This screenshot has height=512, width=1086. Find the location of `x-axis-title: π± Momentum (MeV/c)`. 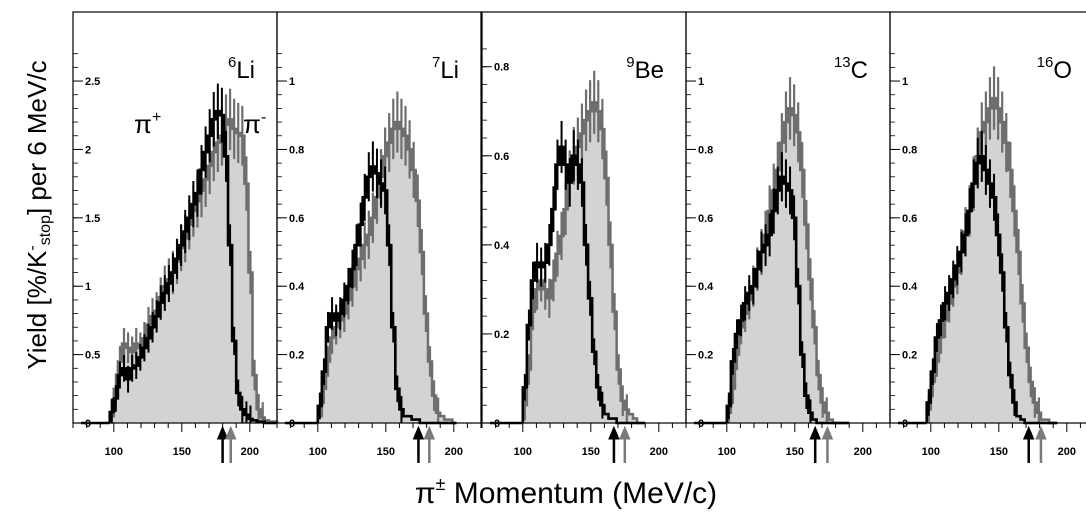

x-axis-title: π± Momentum (MeV/c) is located at coordinates (566, 492).